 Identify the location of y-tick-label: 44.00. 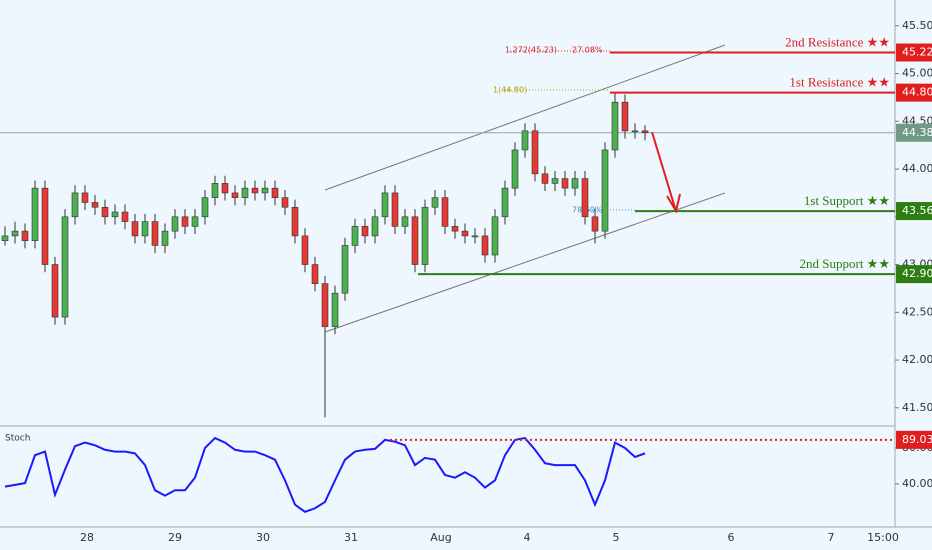
(917, 168).